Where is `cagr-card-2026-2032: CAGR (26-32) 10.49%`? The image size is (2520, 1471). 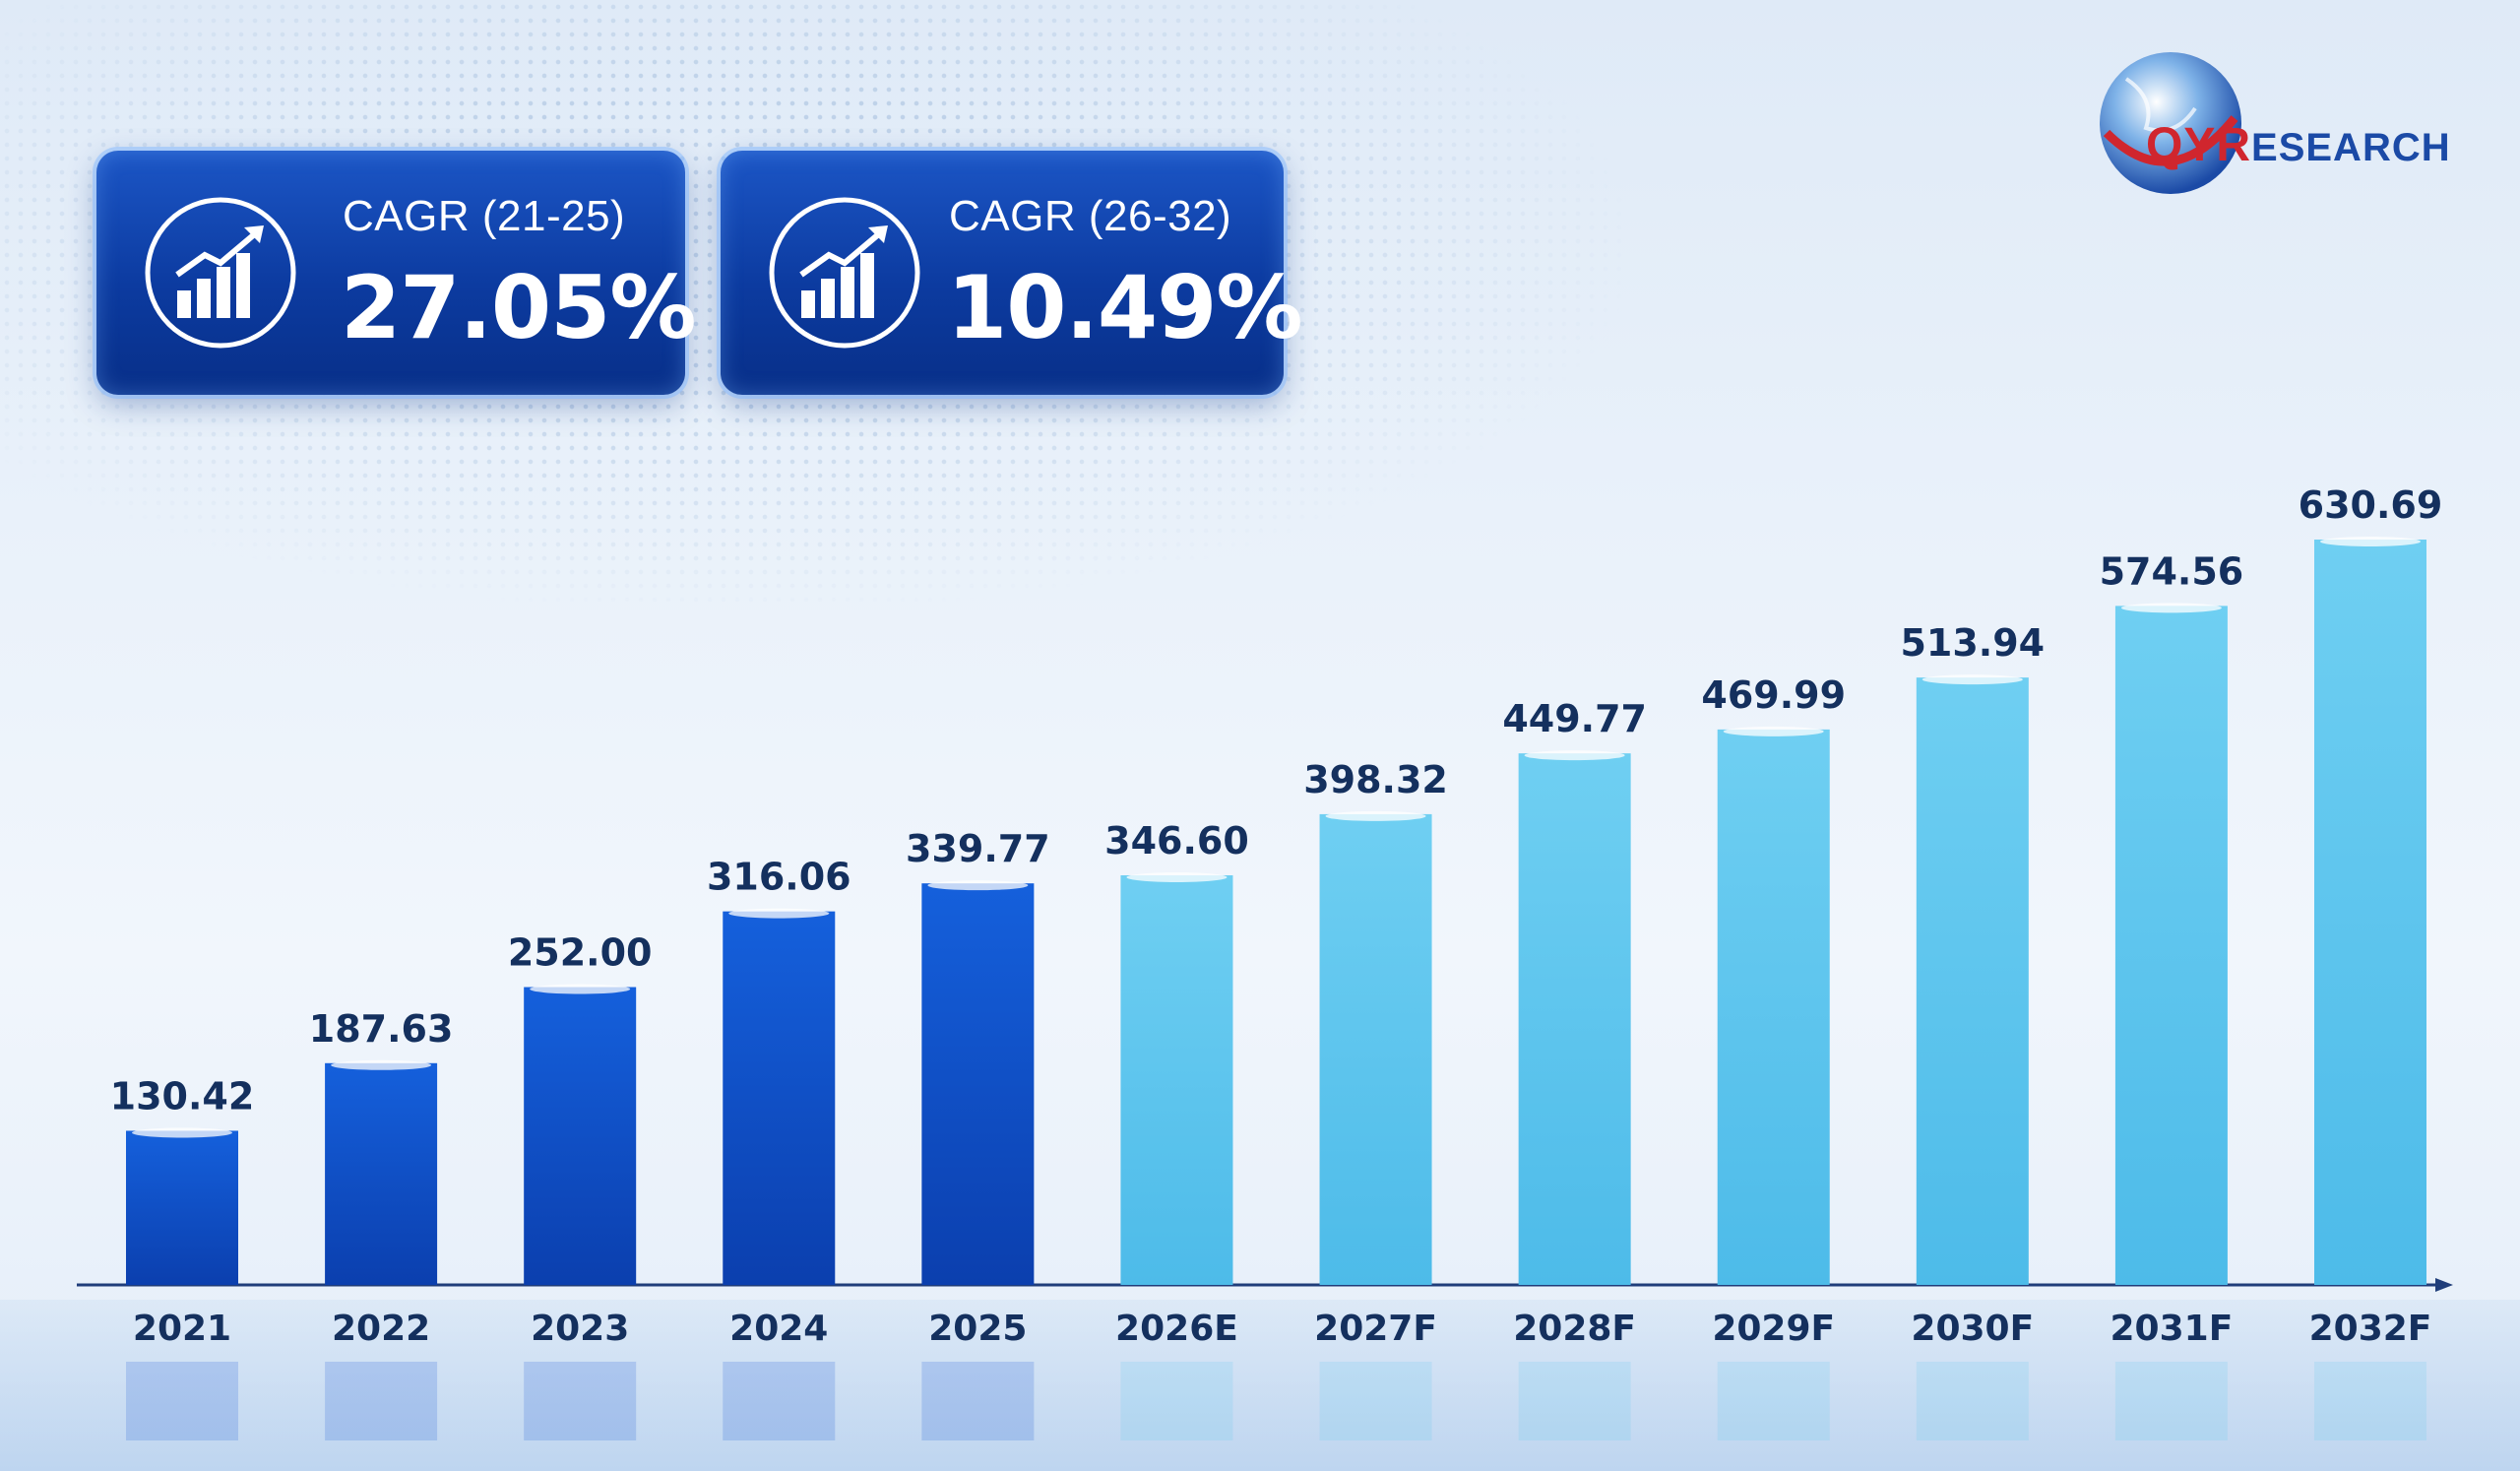 cagr-card-2026-2032: CAGR (26-32) 10.49% is located at coordinates (1012, 273).